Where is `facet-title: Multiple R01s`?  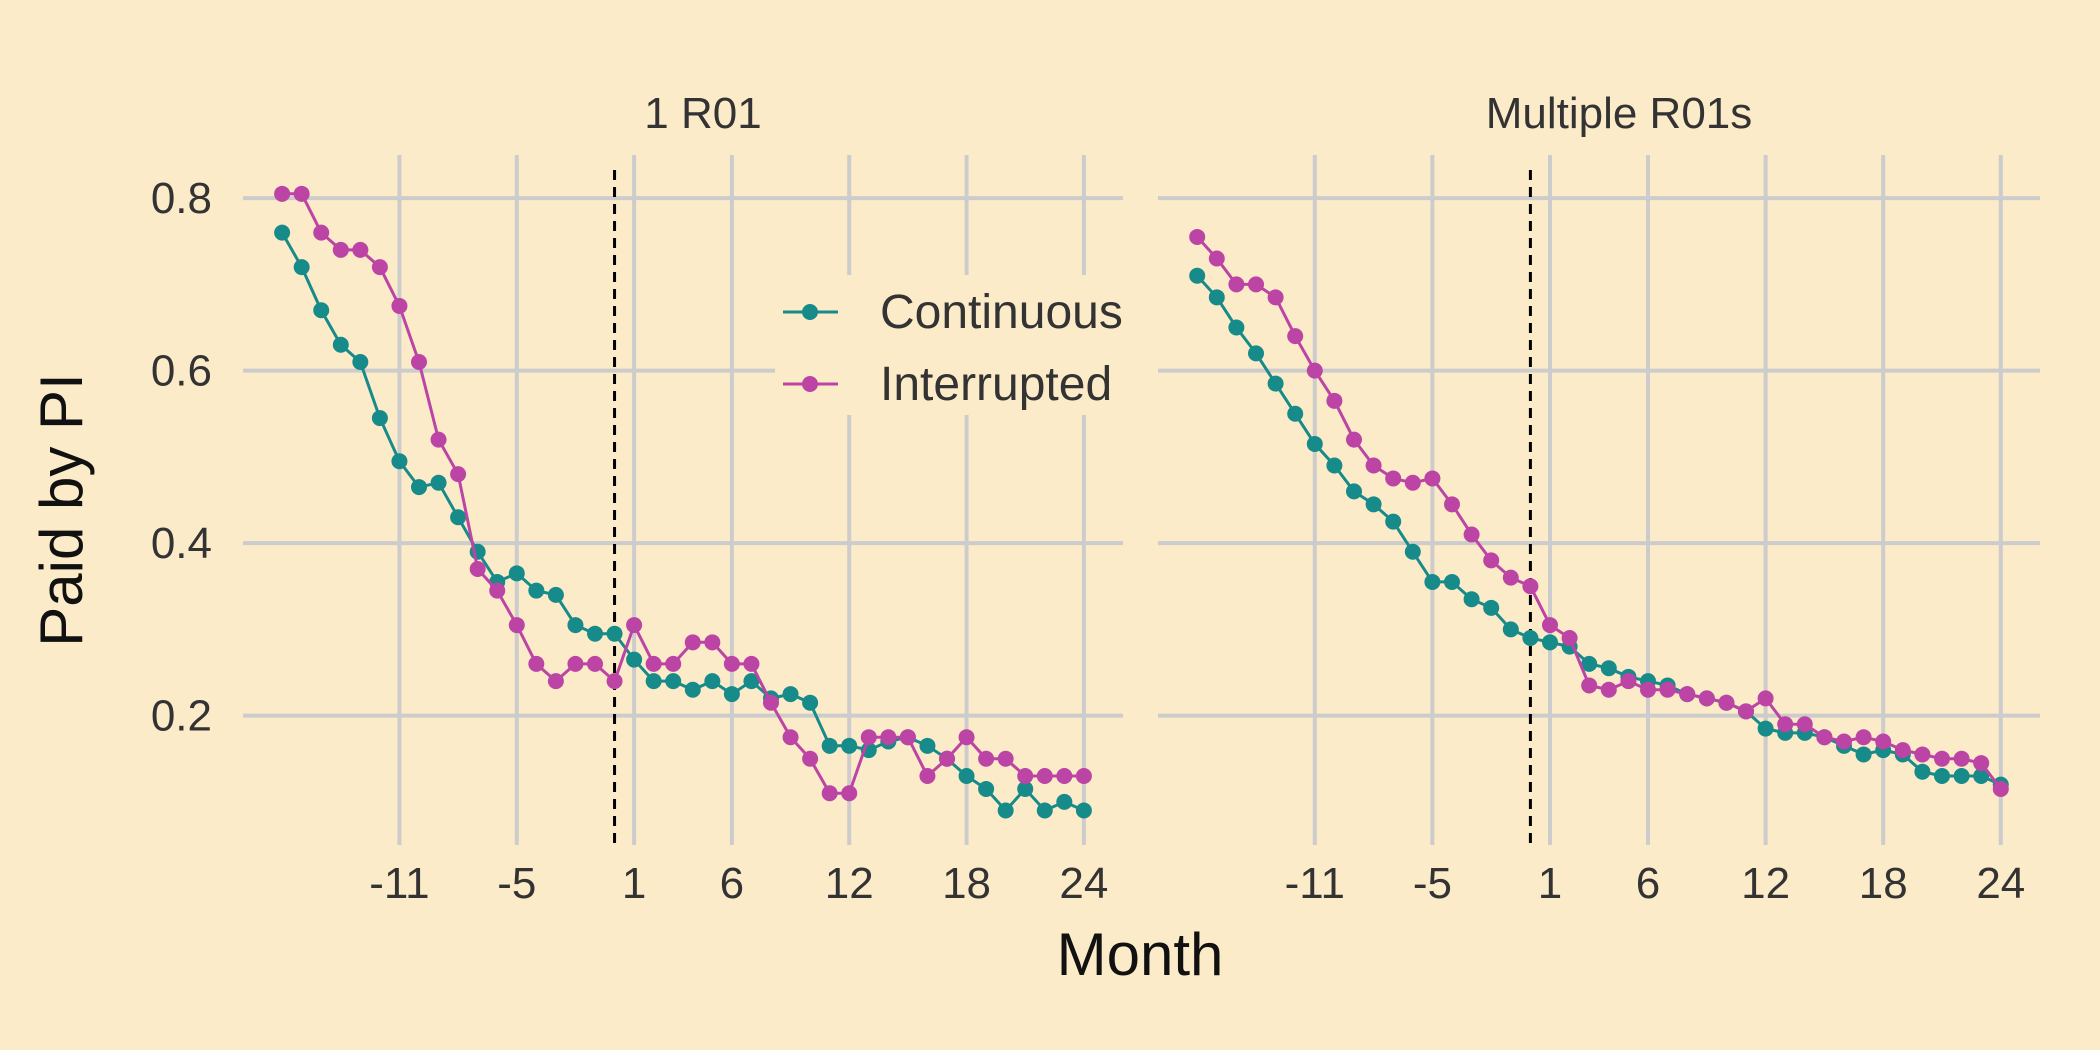 facet-title: Multiple R01s is located at coordinates (1619, 113).